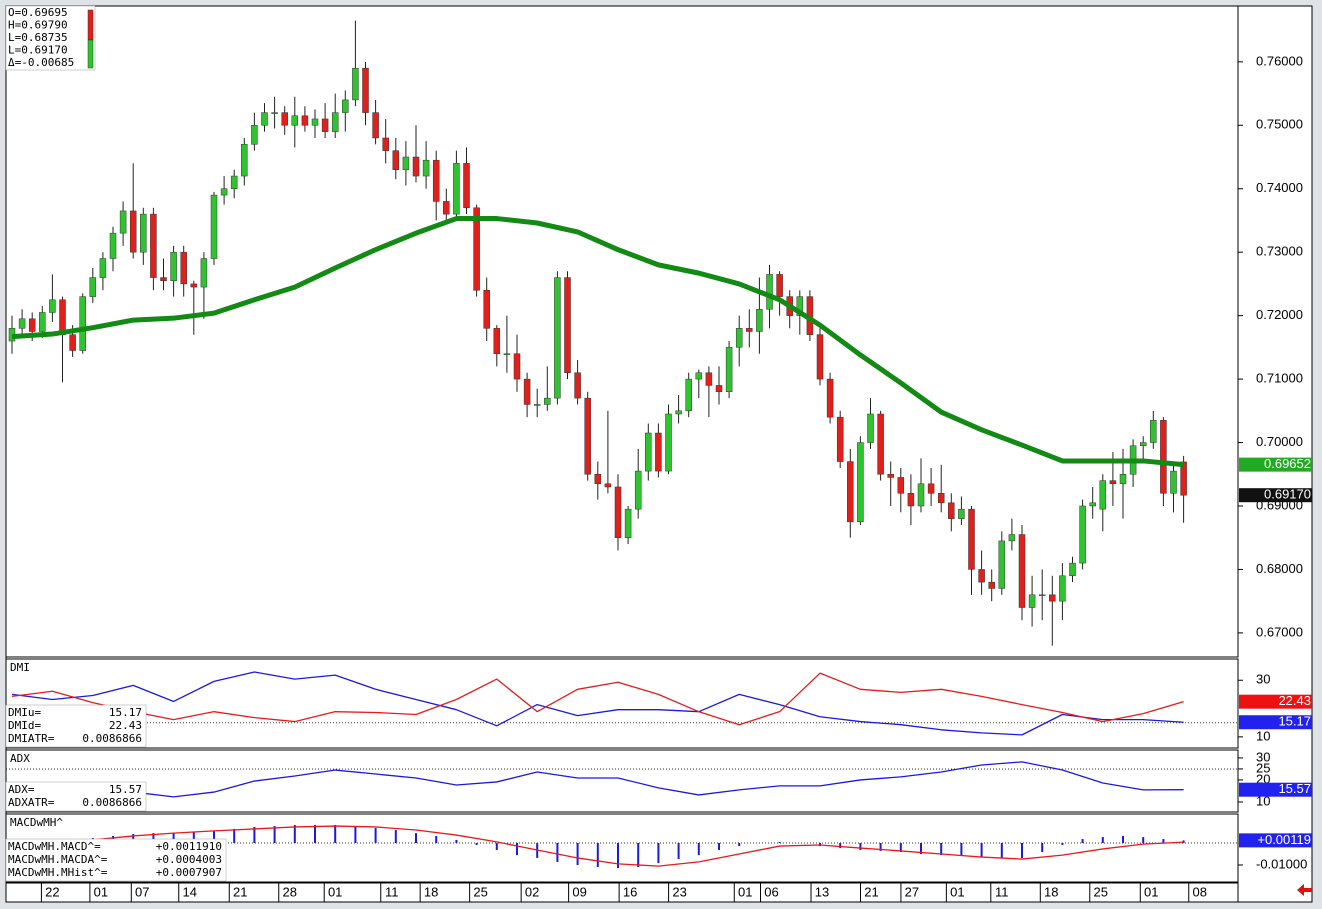 The image size is (1322, 909). What do you see at coordinates (112, 738) in the screenshot?
I see `legend-value: 0.0086866` at bounding box center [112, 738].